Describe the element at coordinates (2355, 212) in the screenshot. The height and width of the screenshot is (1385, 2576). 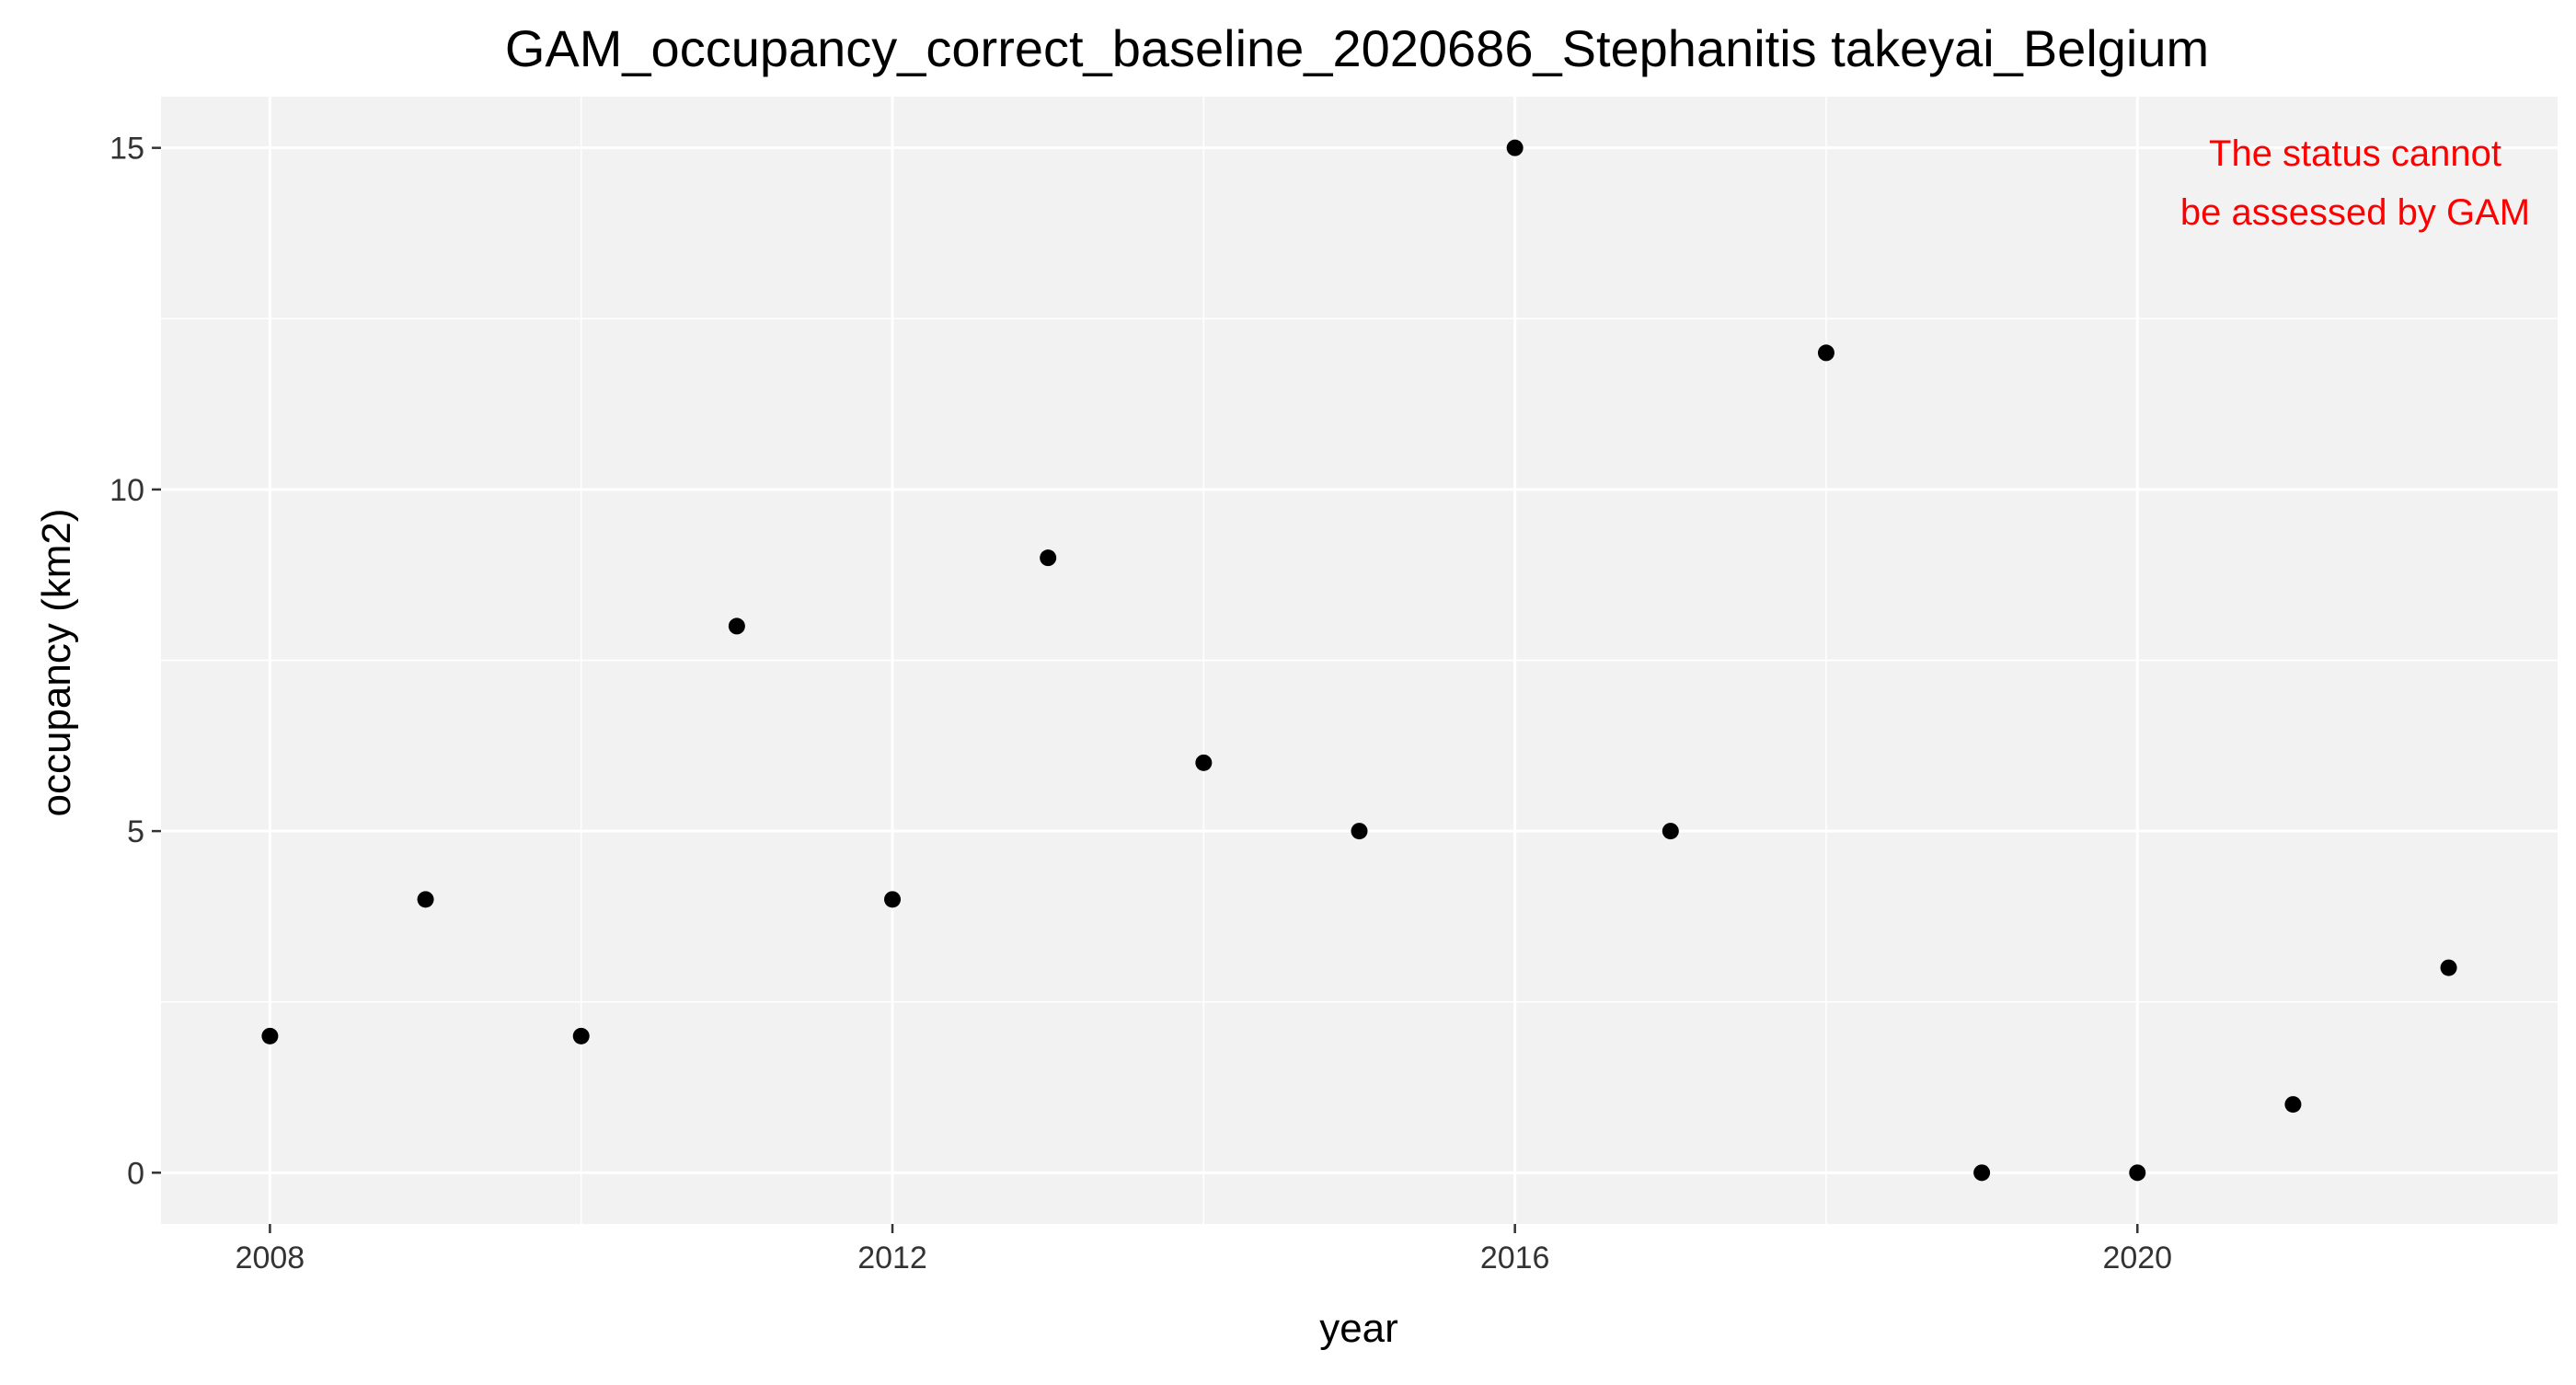
I see `annotation-line: be assessed by GAM` at that location.